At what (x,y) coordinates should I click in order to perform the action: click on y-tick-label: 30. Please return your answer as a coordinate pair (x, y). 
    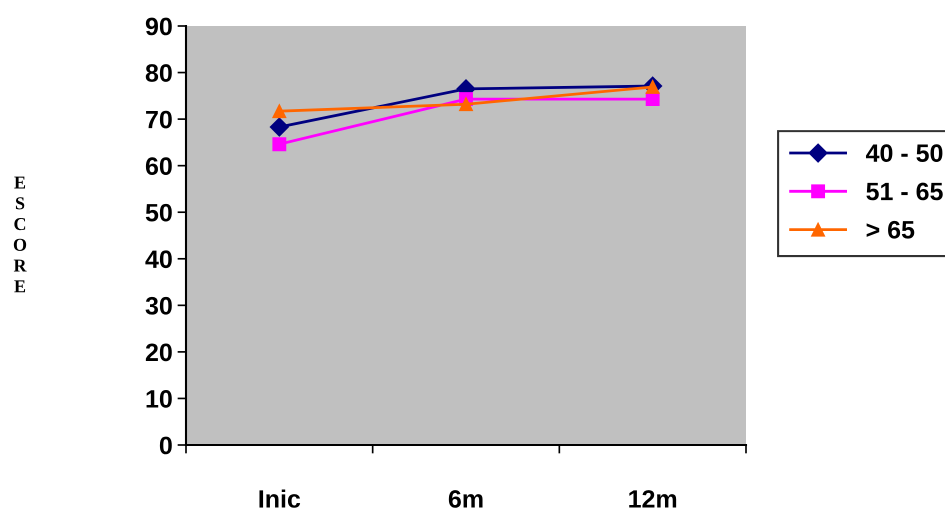
    Looking at the image, I should click on (159, 305).